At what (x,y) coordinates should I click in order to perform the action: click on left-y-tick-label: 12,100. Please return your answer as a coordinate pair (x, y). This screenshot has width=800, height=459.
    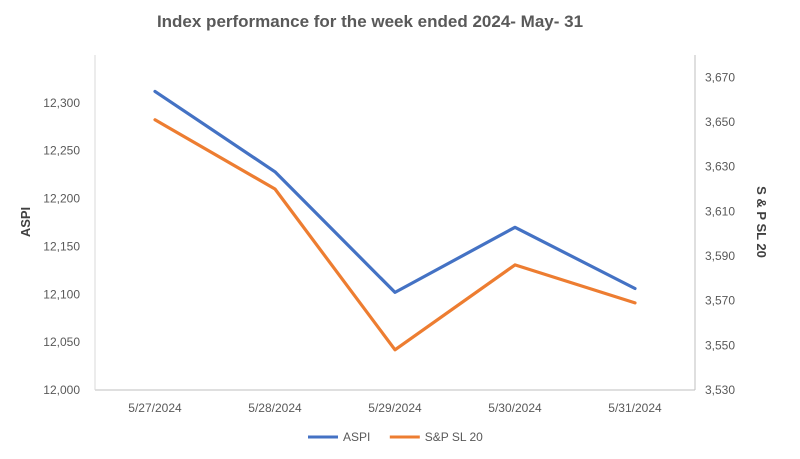
    Looking at the image, I should click on (61, 294).